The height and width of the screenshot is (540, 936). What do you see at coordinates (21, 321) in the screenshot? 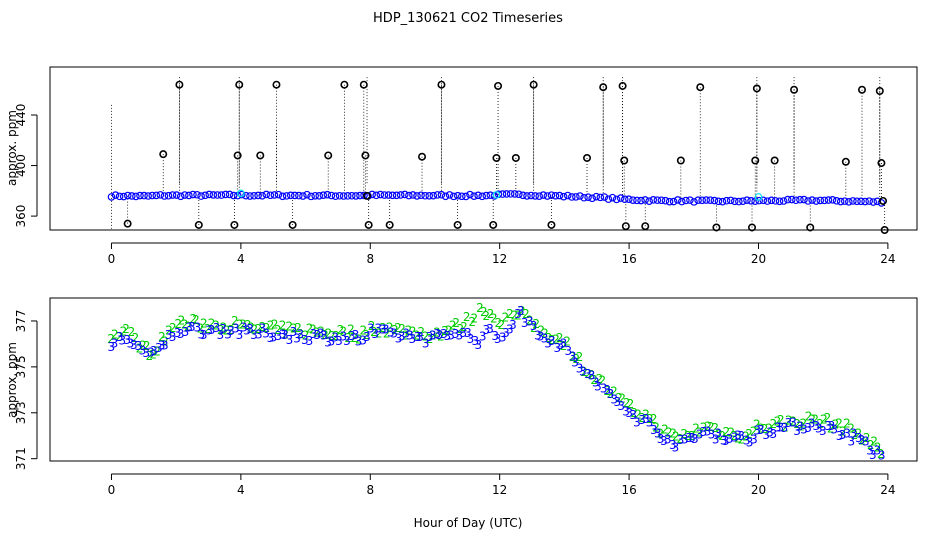
I see `bottom-y-tick-label: 377` at bounding box center [21, 321].